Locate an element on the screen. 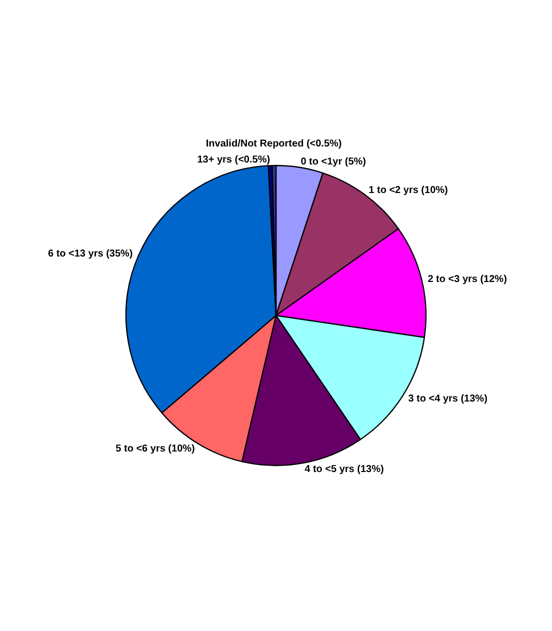 The image size is (552, 631). slice-label: 1 to <2 yrs (10%) is located at coordinates (408, 190).